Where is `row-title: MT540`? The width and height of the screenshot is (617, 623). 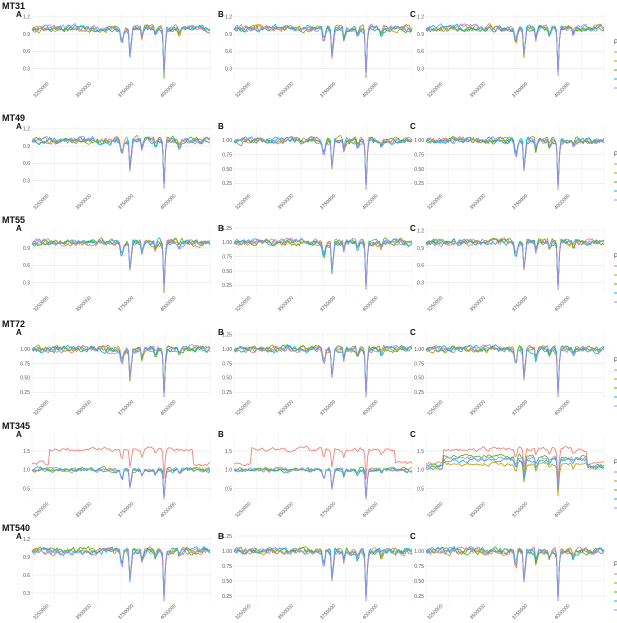
row-title: MT540 is located at coordinates (16, 528).